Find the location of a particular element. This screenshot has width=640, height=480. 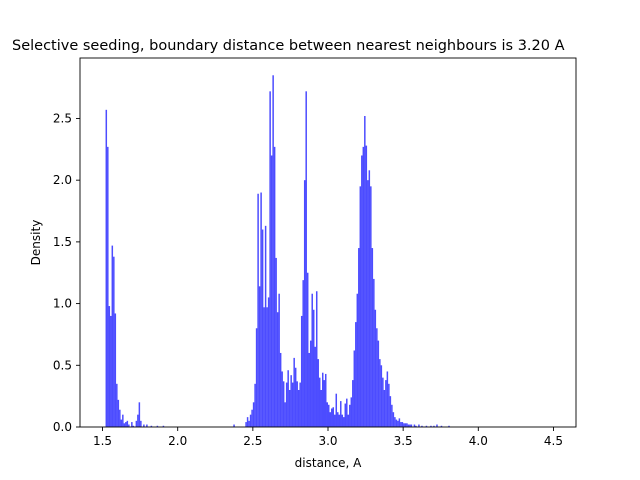

x-axis-label: distance, A is located at coordinates (328, 463).